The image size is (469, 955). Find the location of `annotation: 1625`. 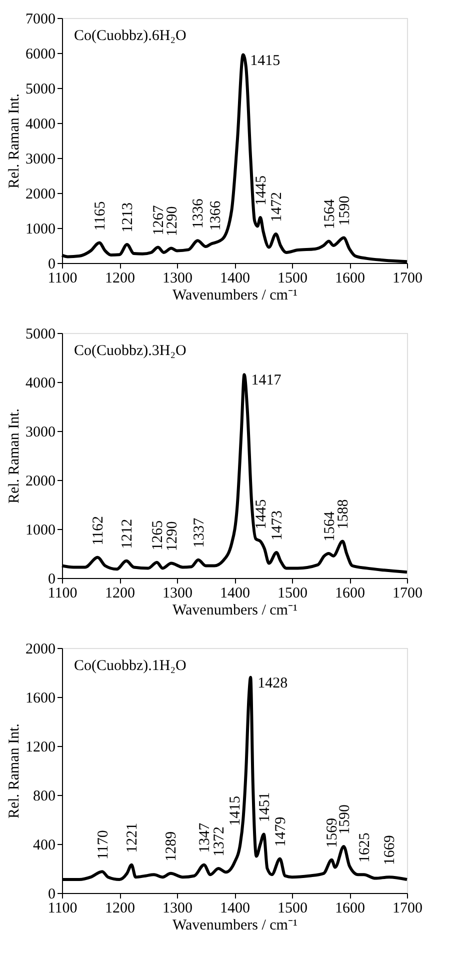

annotation: 1625 is located at coordinates (364, 847).